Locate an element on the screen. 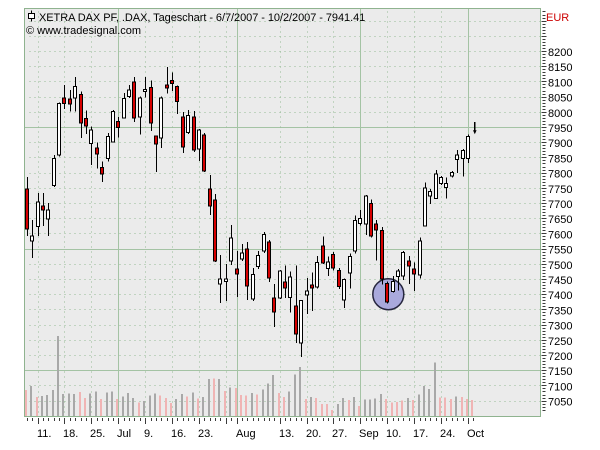 This screenshot has width=600, height=450. svg-text: Aug is located at coordinates (246, 434).